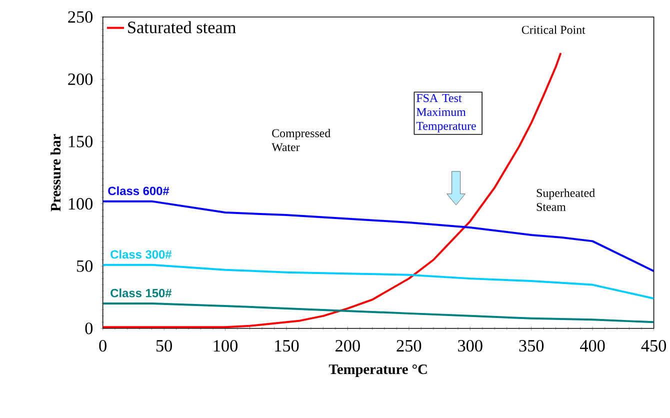  I want to click on x-tick-label: 350, so click(531, 346).